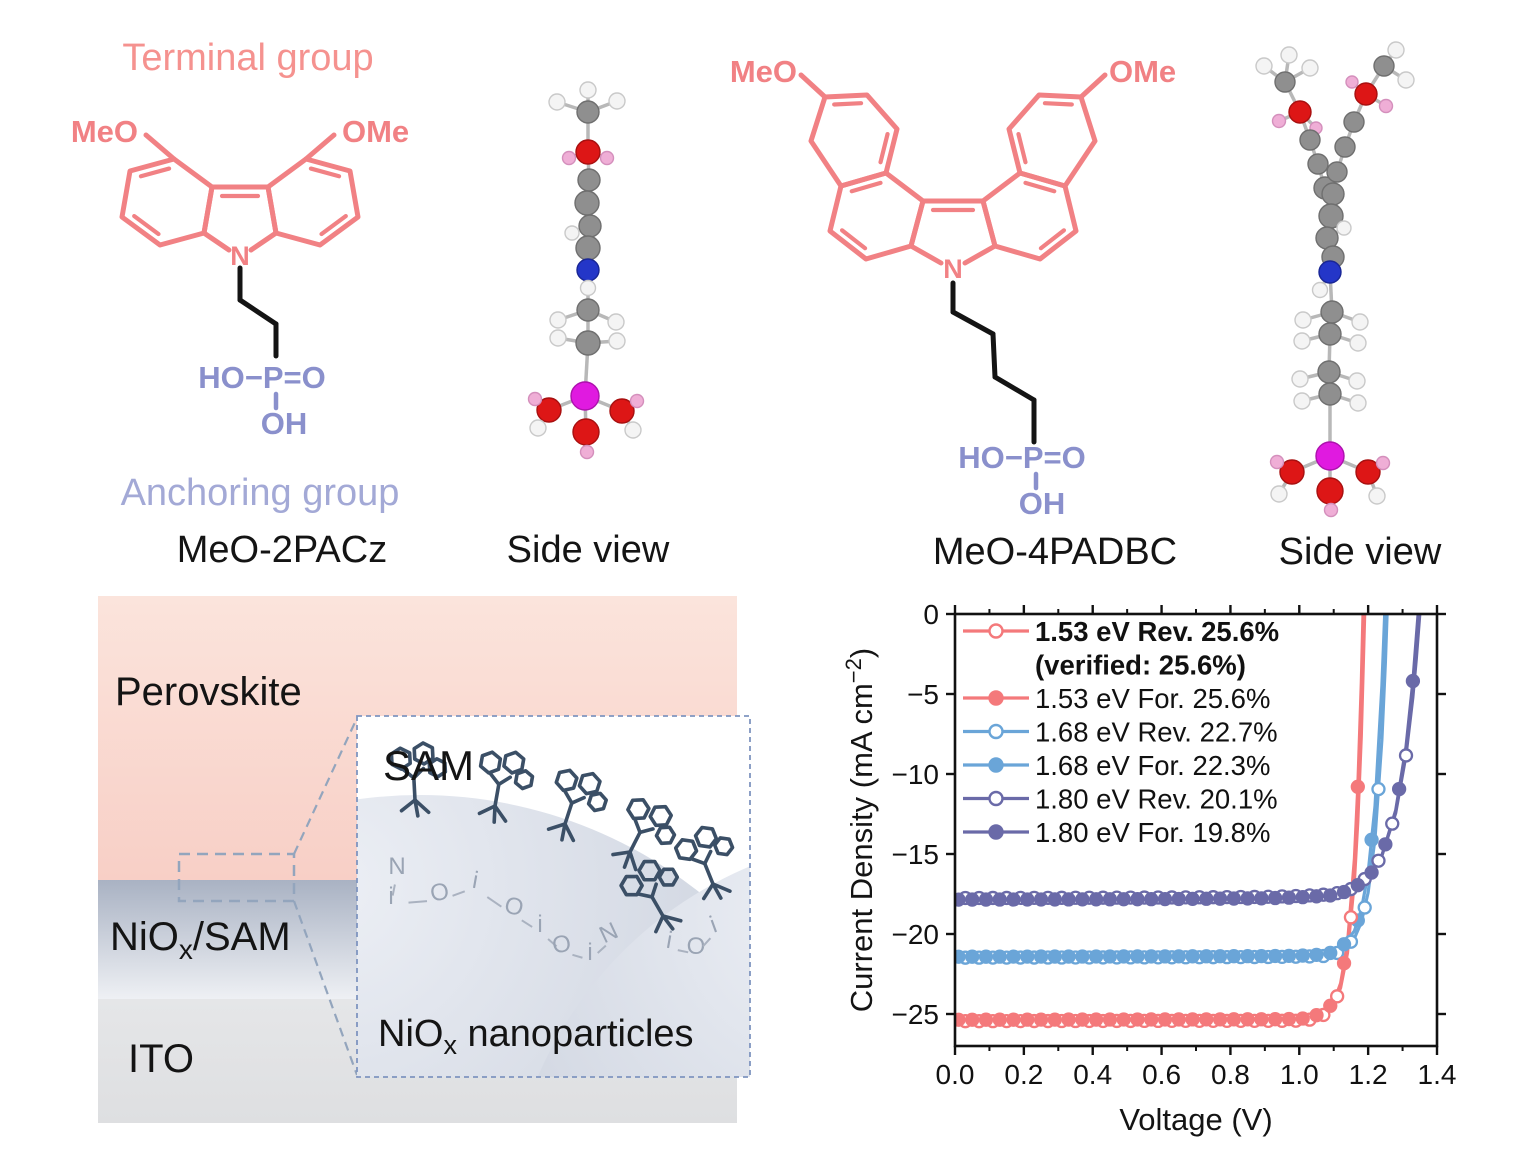 This screenshot has width=1536, height=1152. Describe the element at coordinates (953, 269) in the screenshot. I see `molecule2-nitrogen-label: N` at that location.